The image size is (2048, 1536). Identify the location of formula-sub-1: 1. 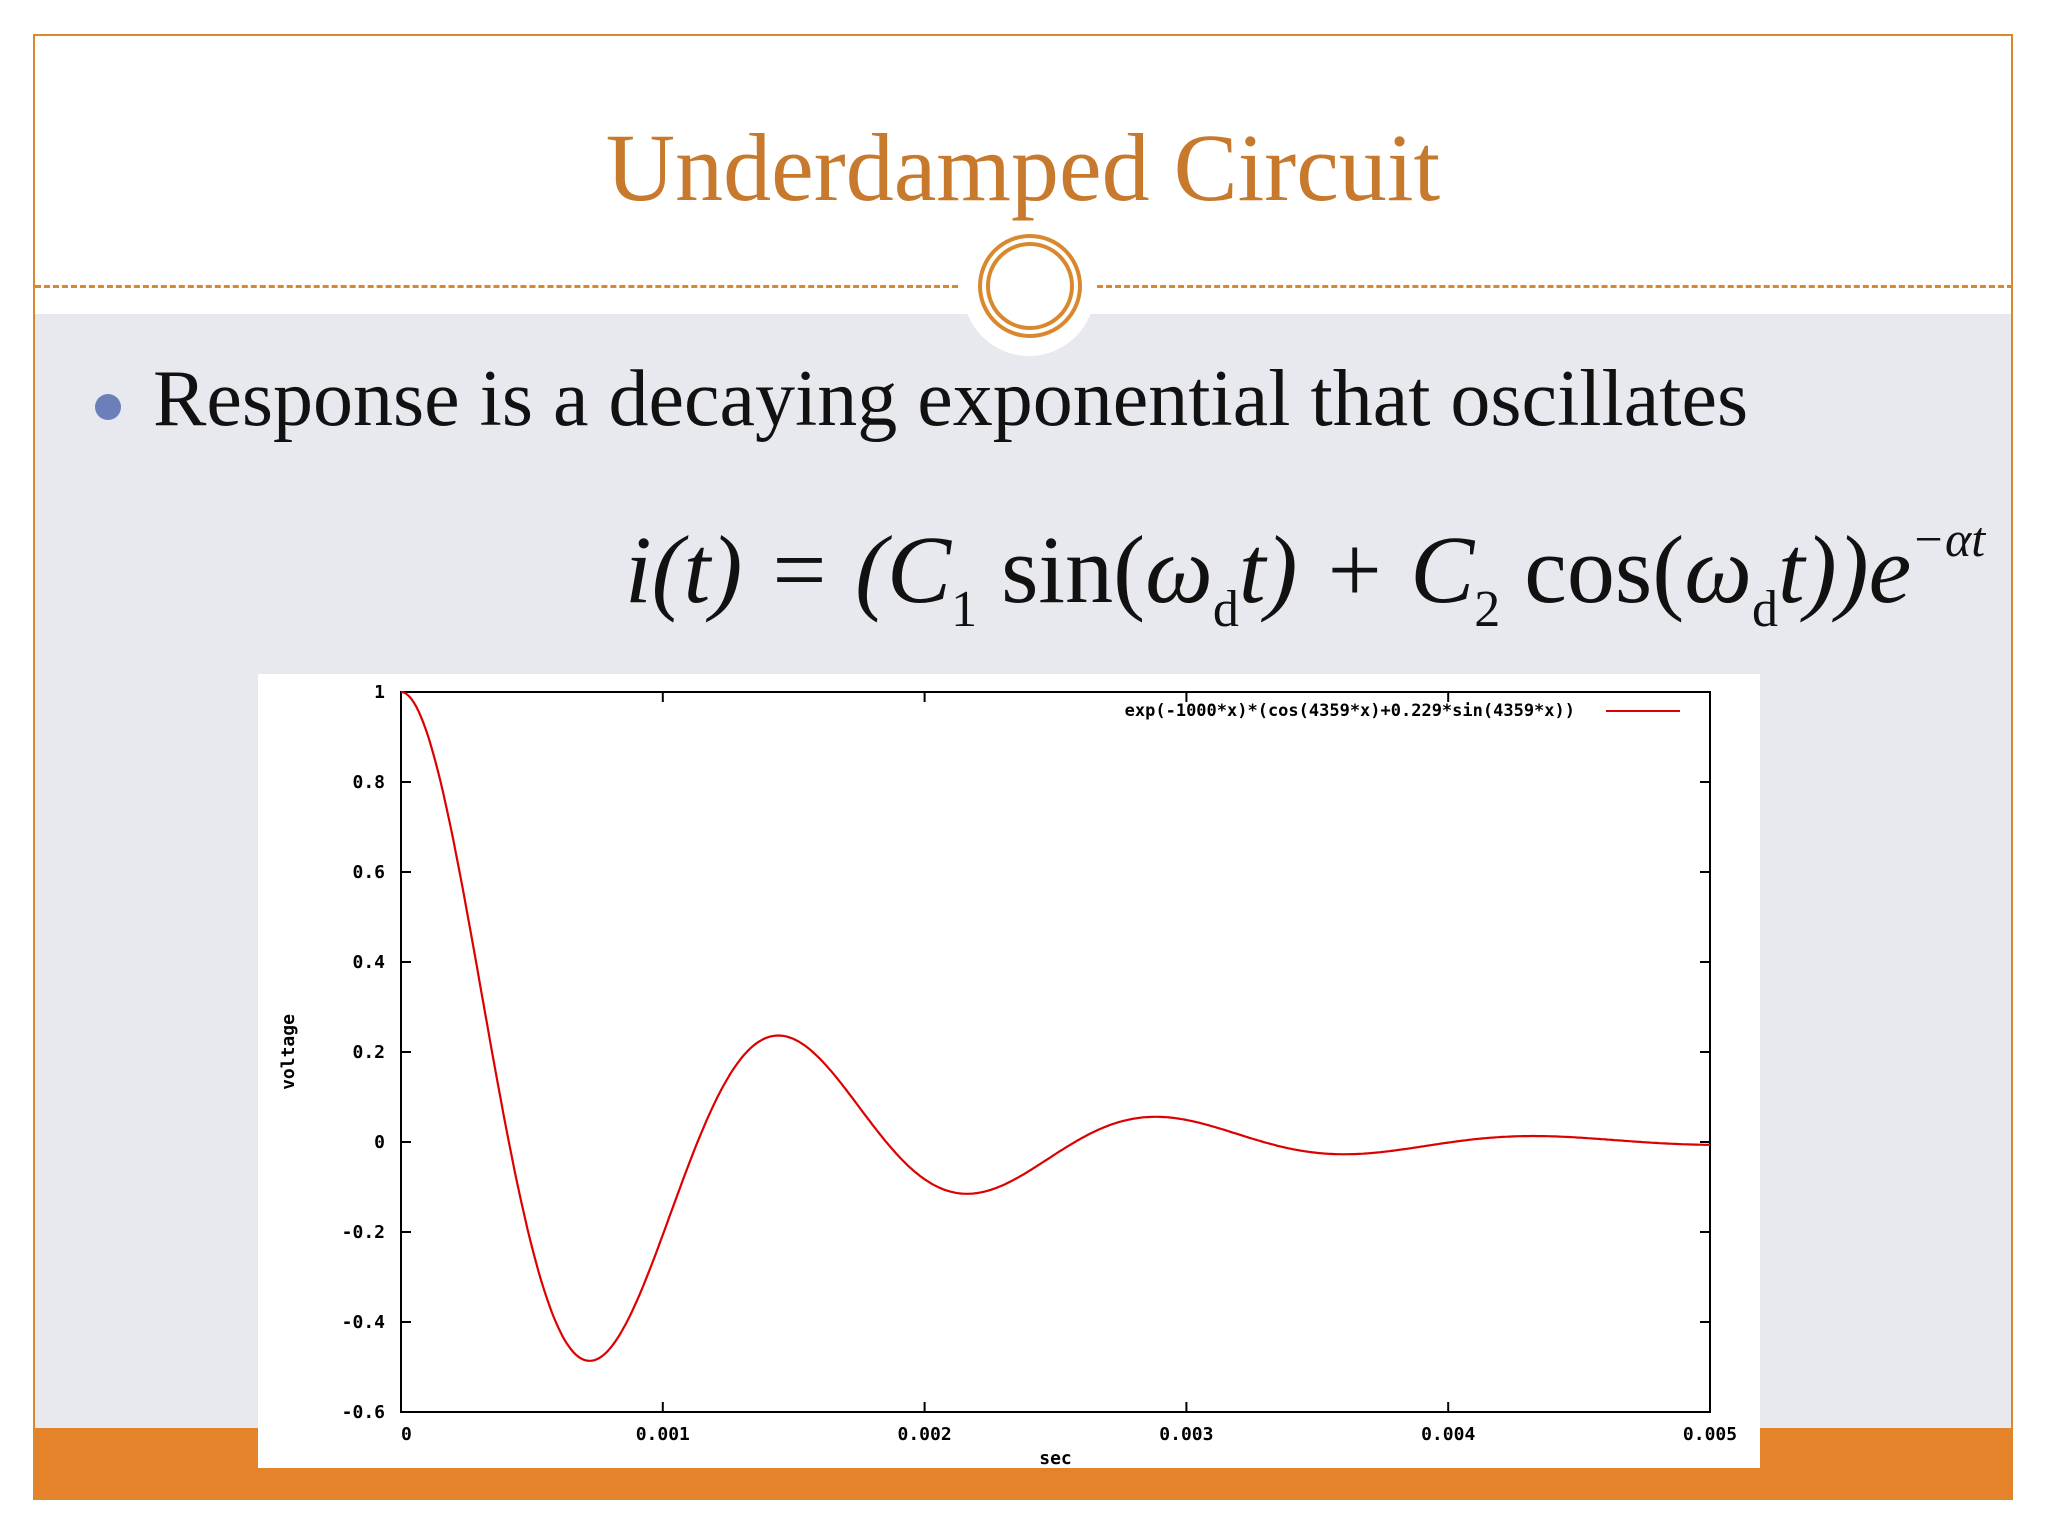
(964, 609).